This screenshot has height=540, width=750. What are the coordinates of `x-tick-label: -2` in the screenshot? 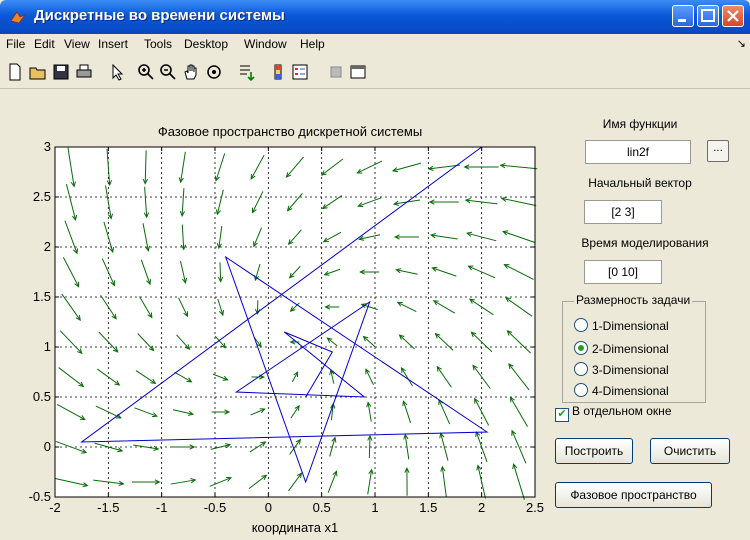 It's located at (55, 507).